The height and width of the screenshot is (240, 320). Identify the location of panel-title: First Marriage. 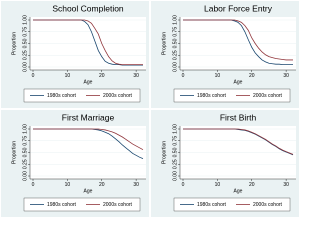
(88, 117).